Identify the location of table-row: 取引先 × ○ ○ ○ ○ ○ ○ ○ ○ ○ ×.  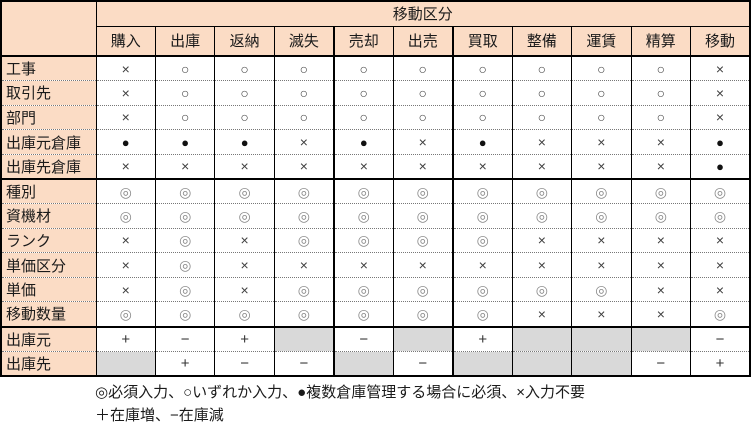
(375, 93).